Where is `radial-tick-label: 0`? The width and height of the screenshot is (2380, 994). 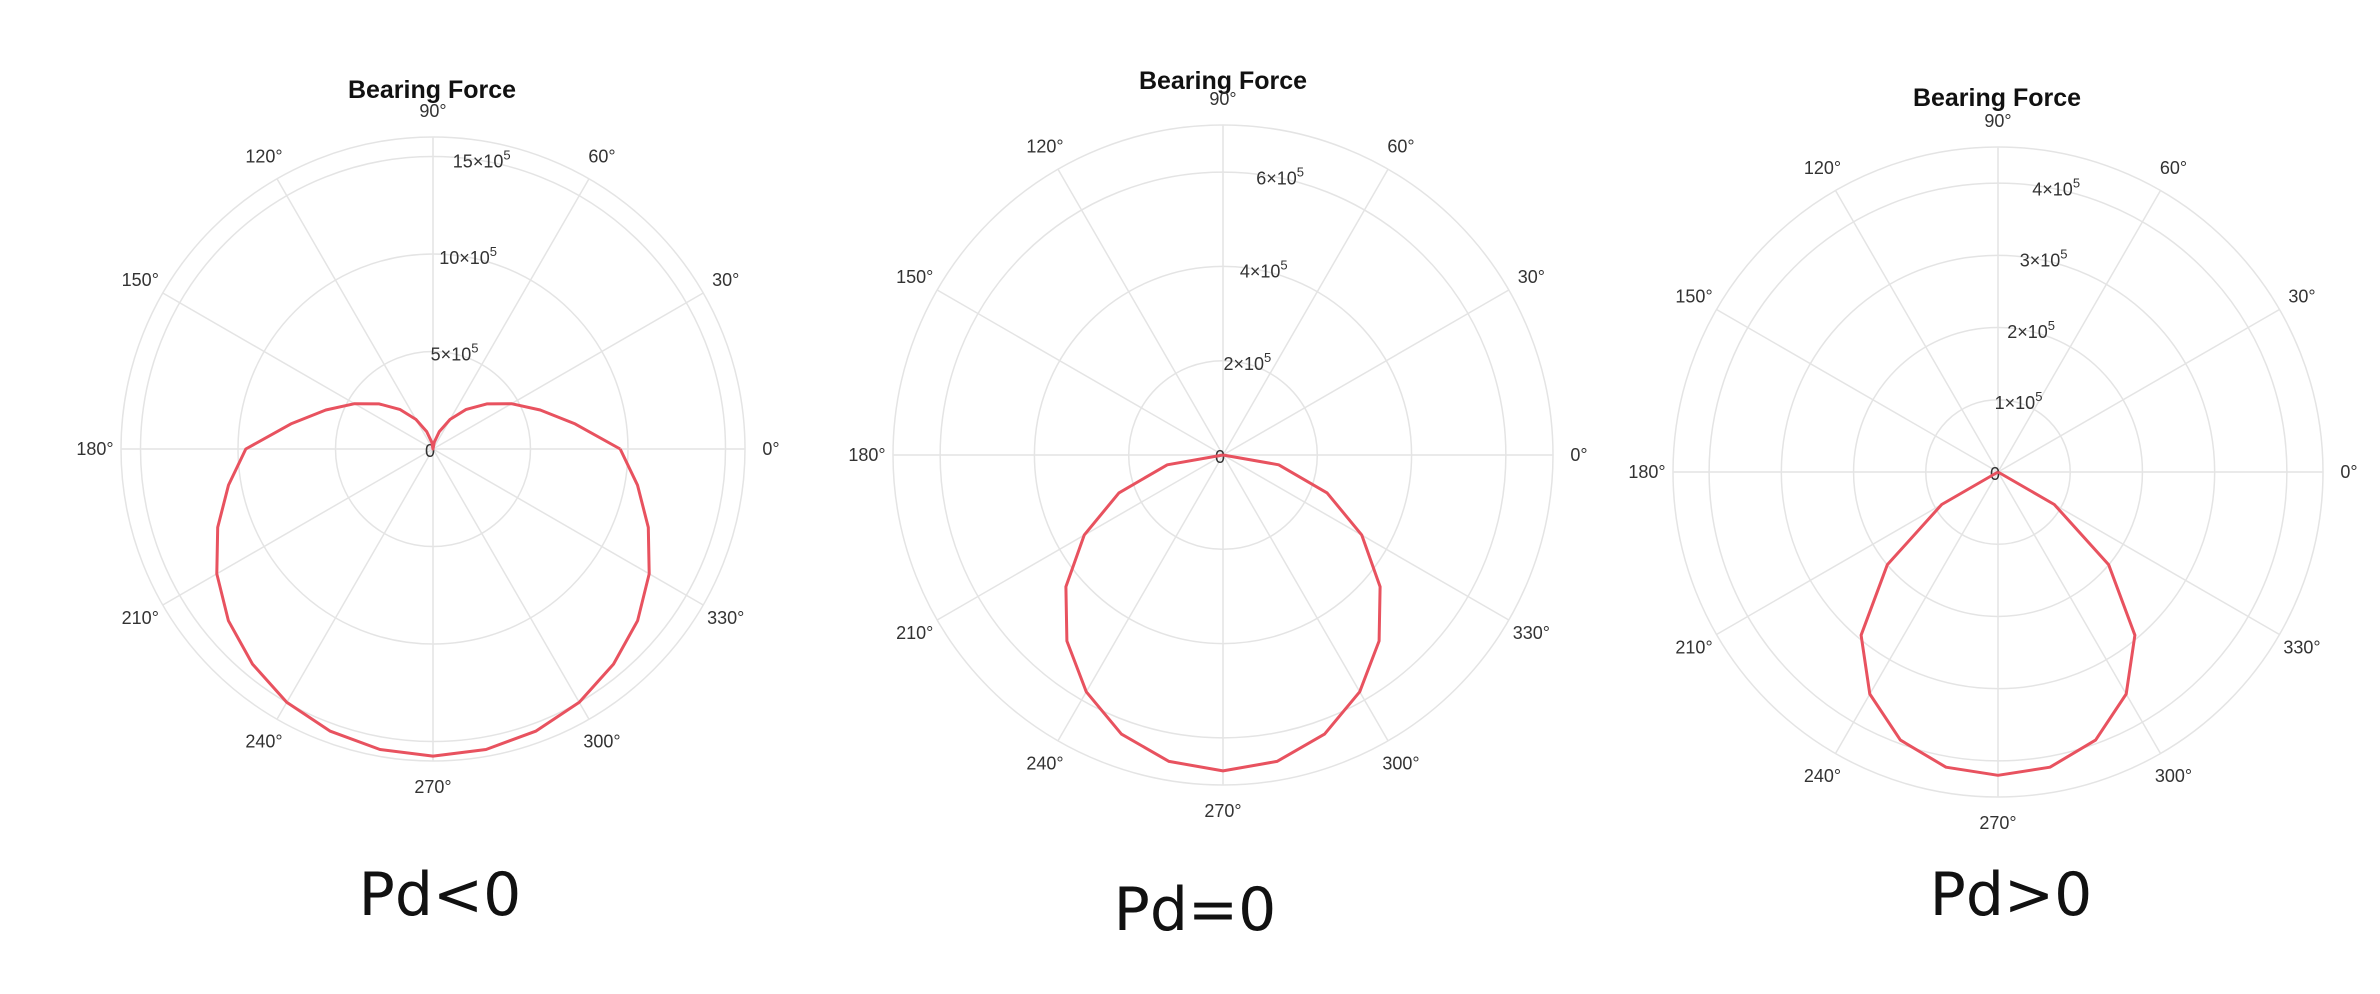
radial-tick-label: 0 is located at coordinates (430, 451).